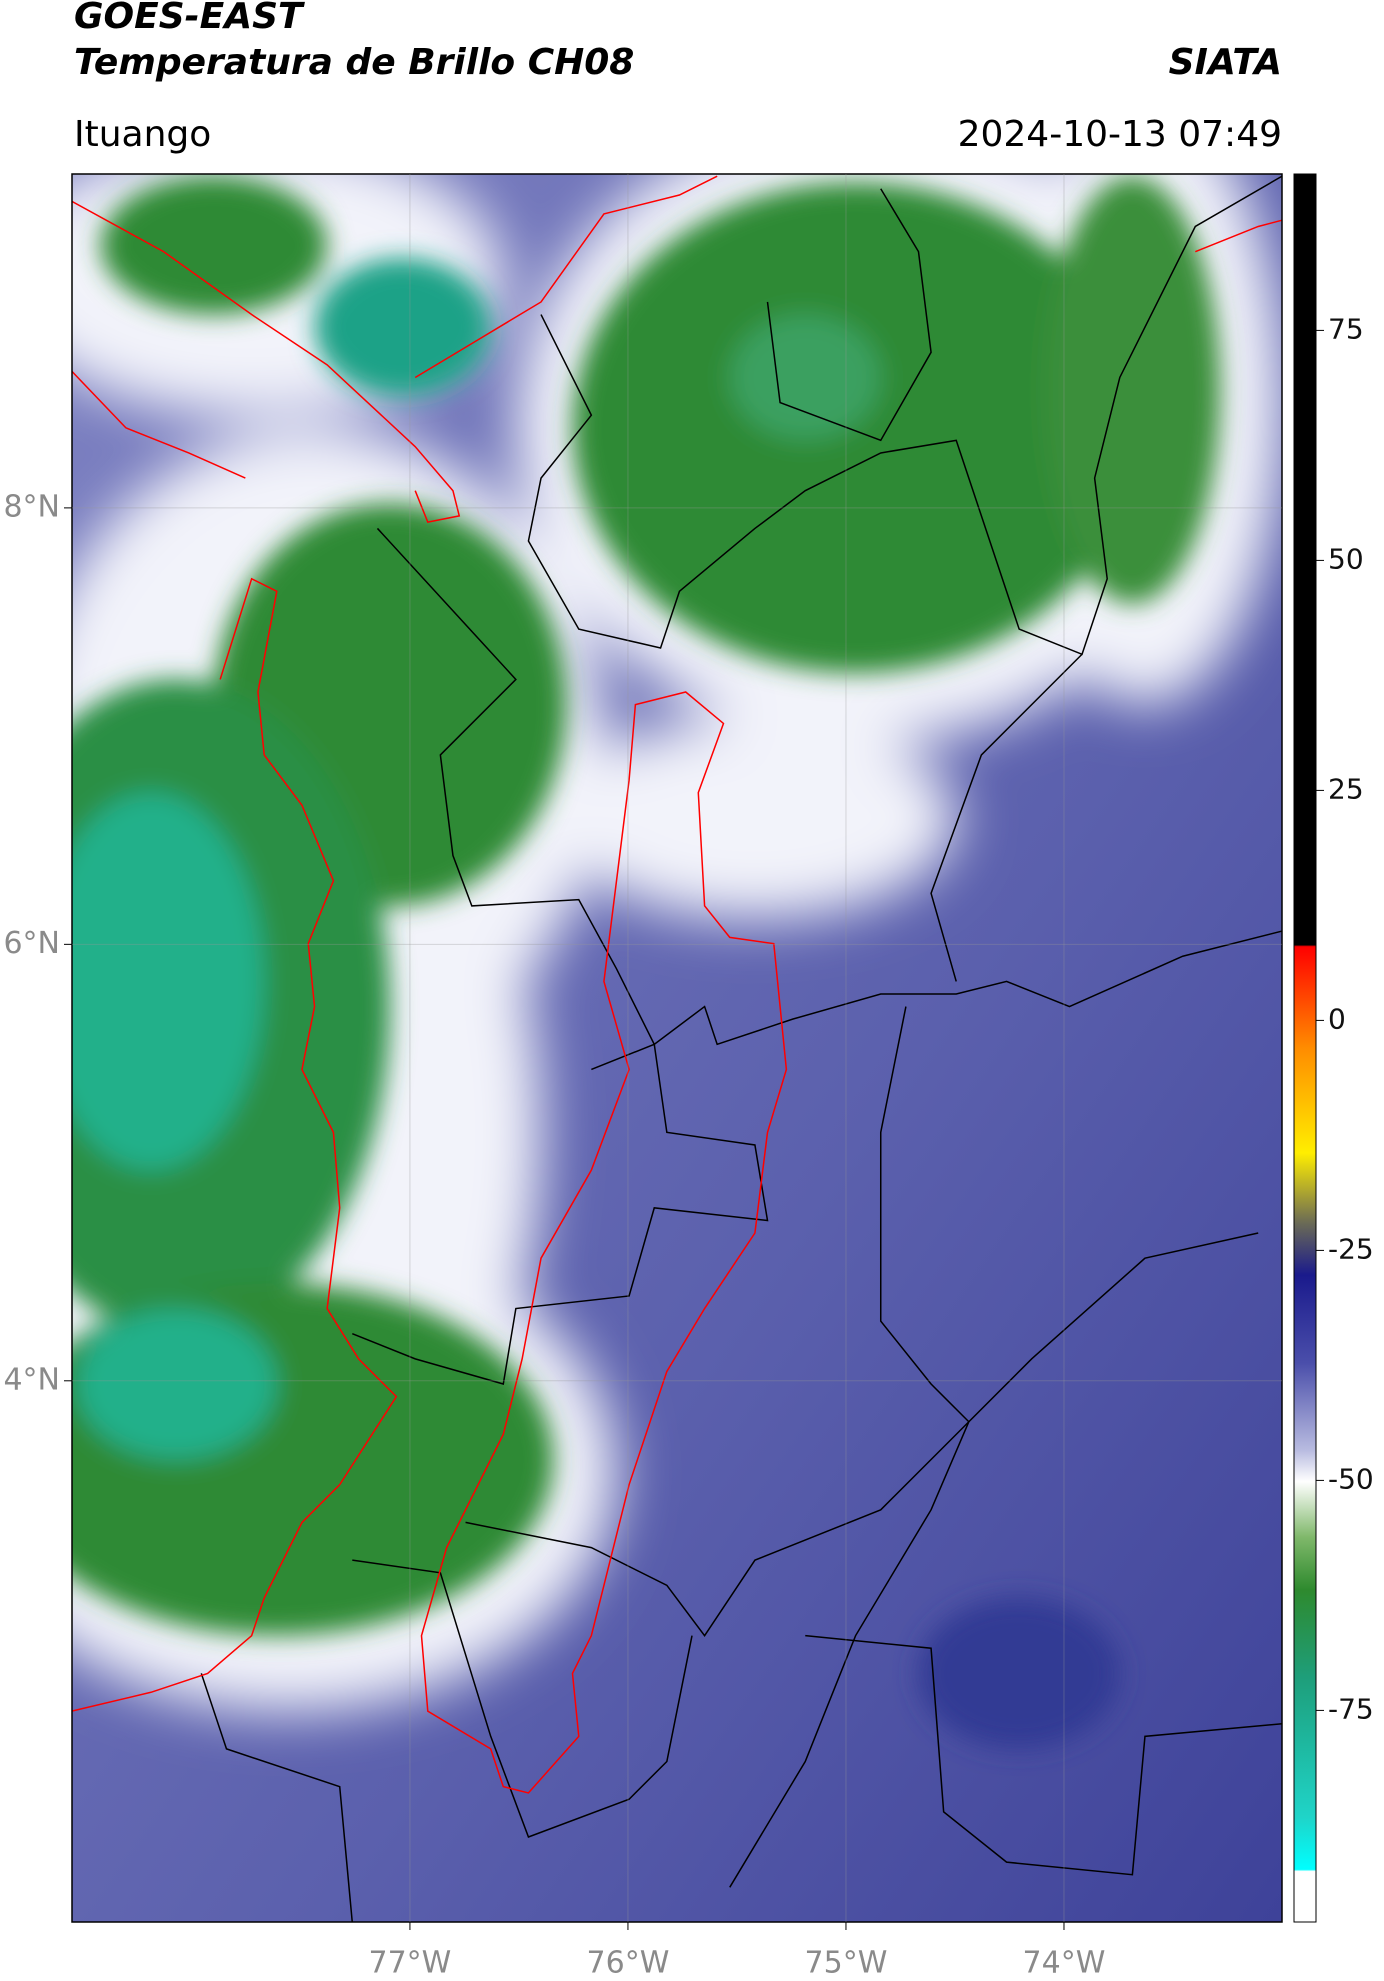  I want to click on x-tick-label: 77°W, so click(410, 1963).